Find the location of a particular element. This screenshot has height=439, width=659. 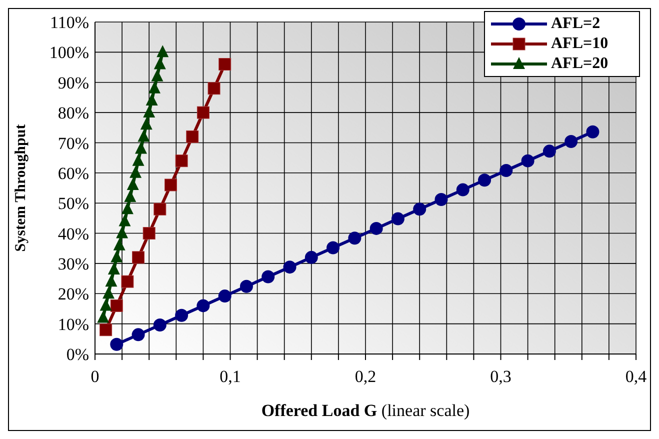

y-tick-label: 0% is located at coordinates (77, 354).